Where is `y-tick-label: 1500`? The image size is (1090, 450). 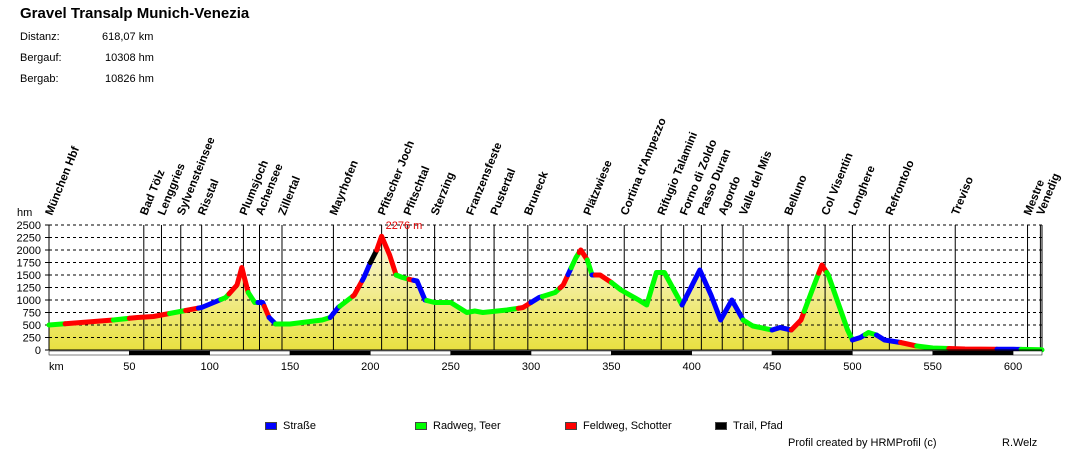 y-tick-label: 1500 is located at coordinates (29, 276).